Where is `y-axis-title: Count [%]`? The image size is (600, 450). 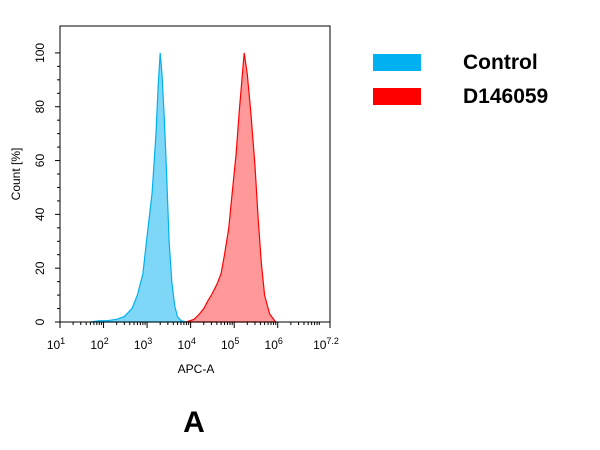
y-axis-title: Count [%] is located at coordinates (16, 174).